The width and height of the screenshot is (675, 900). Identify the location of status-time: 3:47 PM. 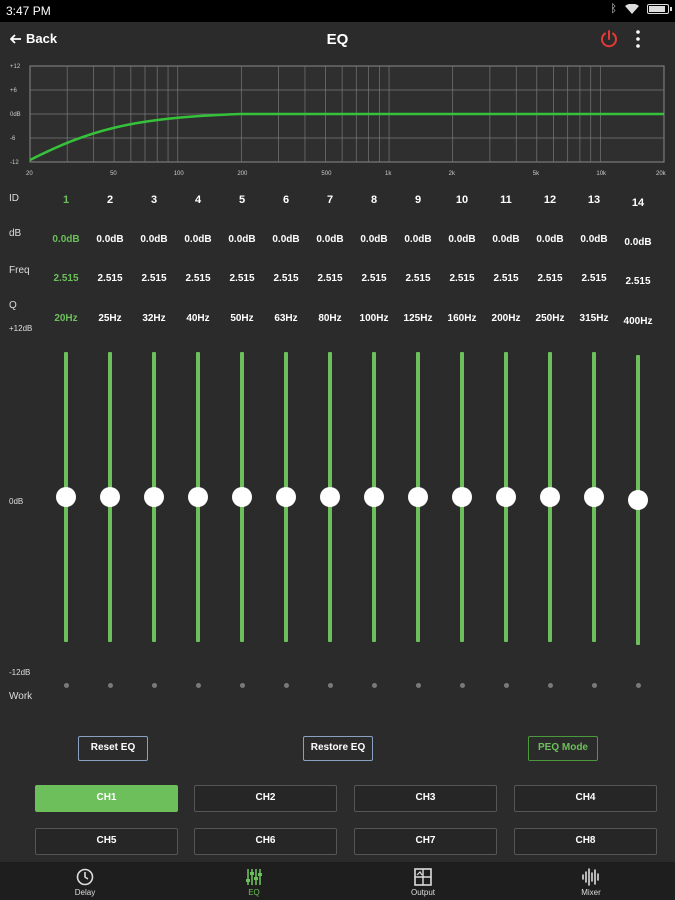
(28, 11).